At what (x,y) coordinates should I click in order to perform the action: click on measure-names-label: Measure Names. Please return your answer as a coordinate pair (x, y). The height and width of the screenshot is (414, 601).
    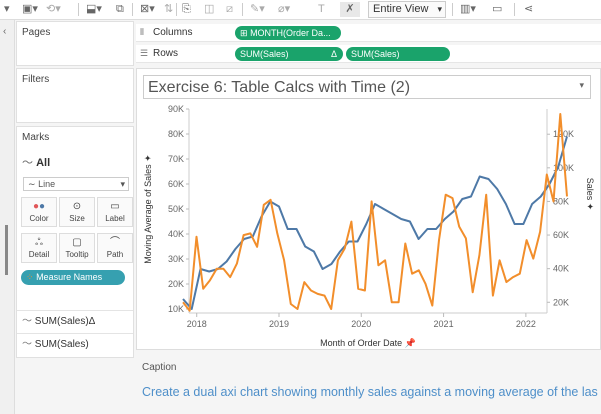
    Looking at the image, I should click on (69, 277).